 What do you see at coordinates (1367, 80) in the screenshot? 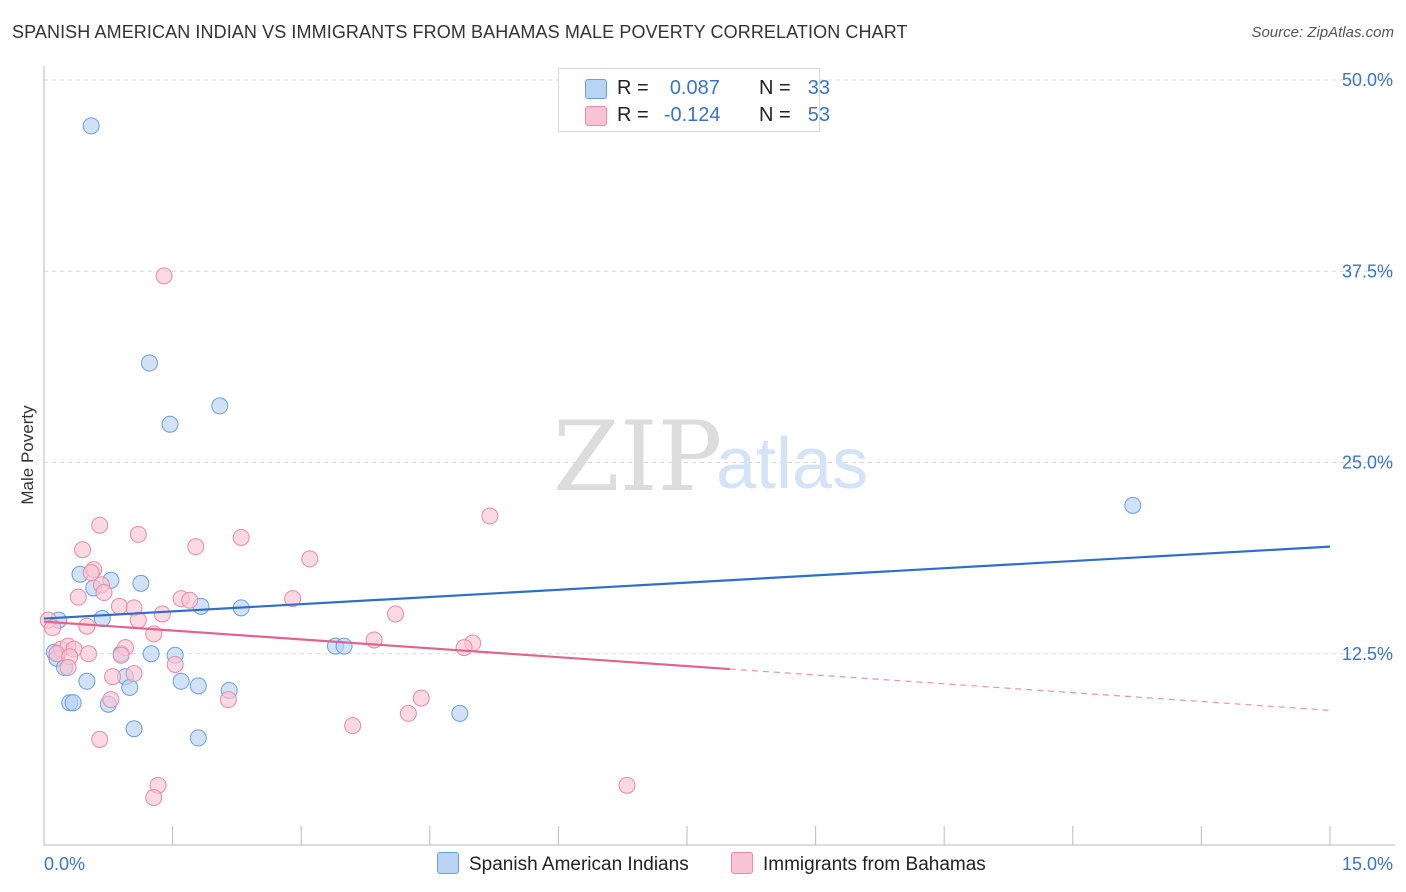
I see `y-tick-label: 50.0%` at bounding box center [1367, 80].